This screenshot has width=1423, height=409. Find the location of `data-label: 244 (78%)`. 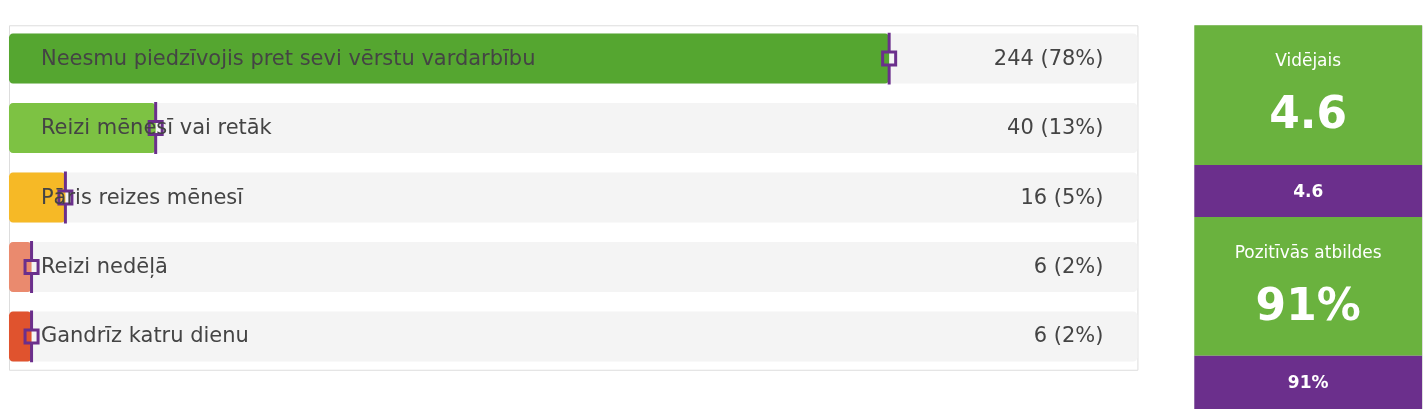

data-label: 244 (78%) is located at coordinates (1048, 57).